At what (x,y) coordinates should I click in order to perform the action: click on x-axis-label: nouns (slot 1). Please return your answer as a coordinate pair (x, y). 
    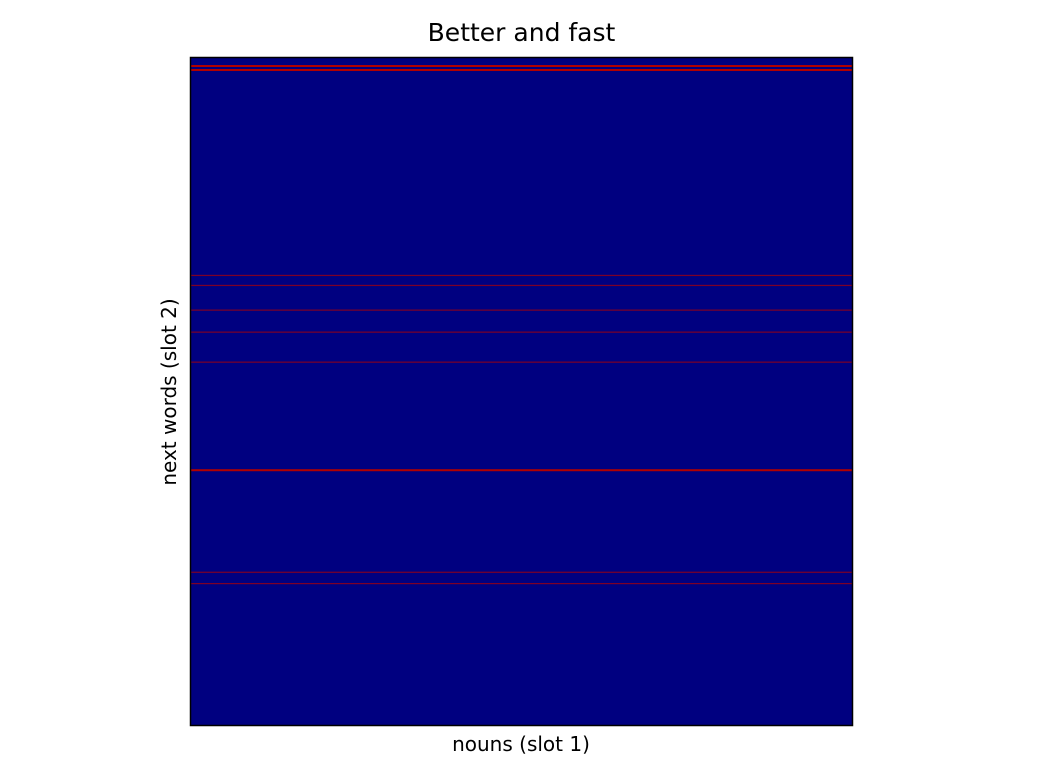
    Looking at the image, I should click on (521, 744).